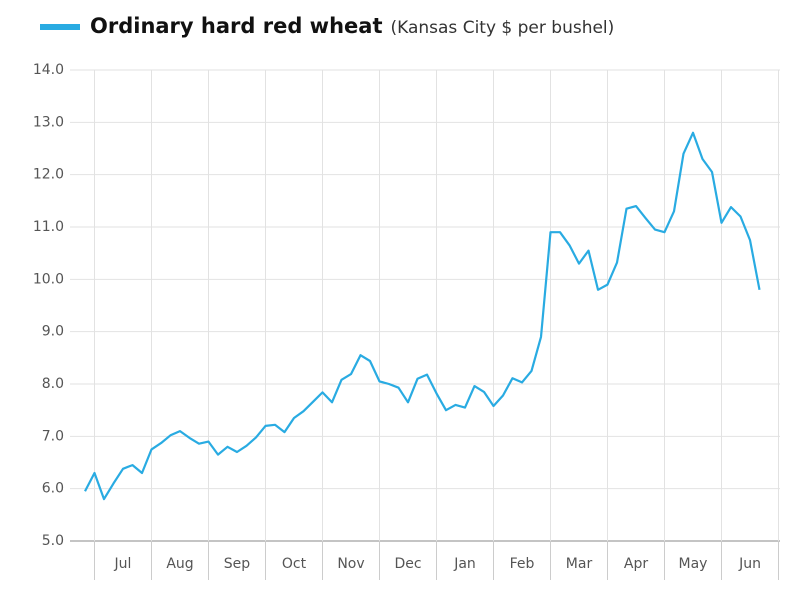 This screenshot has width=800, height=600. What do you see at coordinates (749, 564) in the screenshot?
I see `x-tick-label: Jun` at bounding box center [749, 564].